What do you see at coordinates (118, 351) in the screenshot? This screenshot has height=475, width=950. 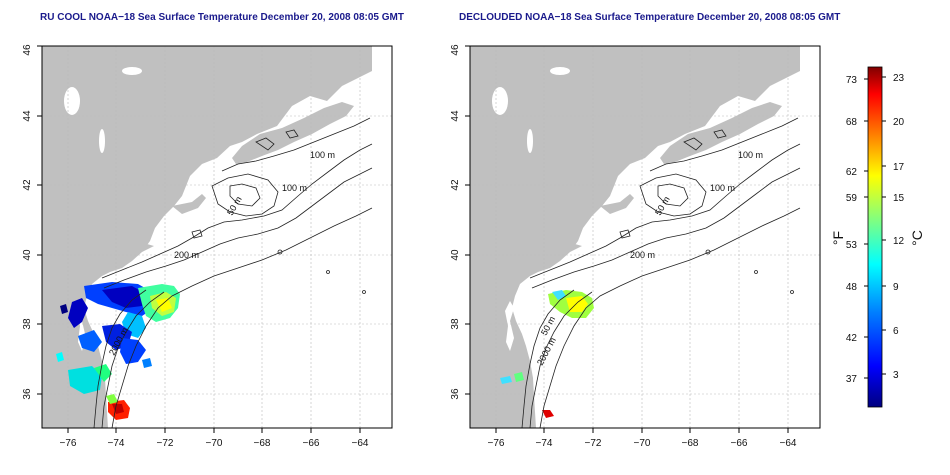 I see `sst-data-patches` at bounding box center [118, 351].